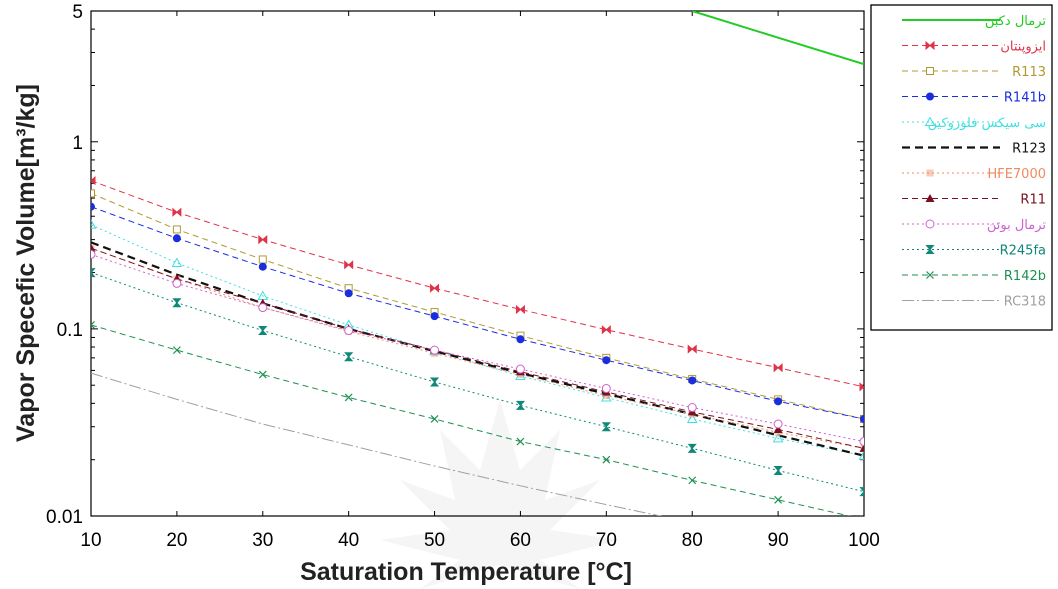 The height and width of the screenshot is (589, 1058). Describe the element at coordinates (1025, 98) in the screenshot. I see `legend-label: R141b` at that location.